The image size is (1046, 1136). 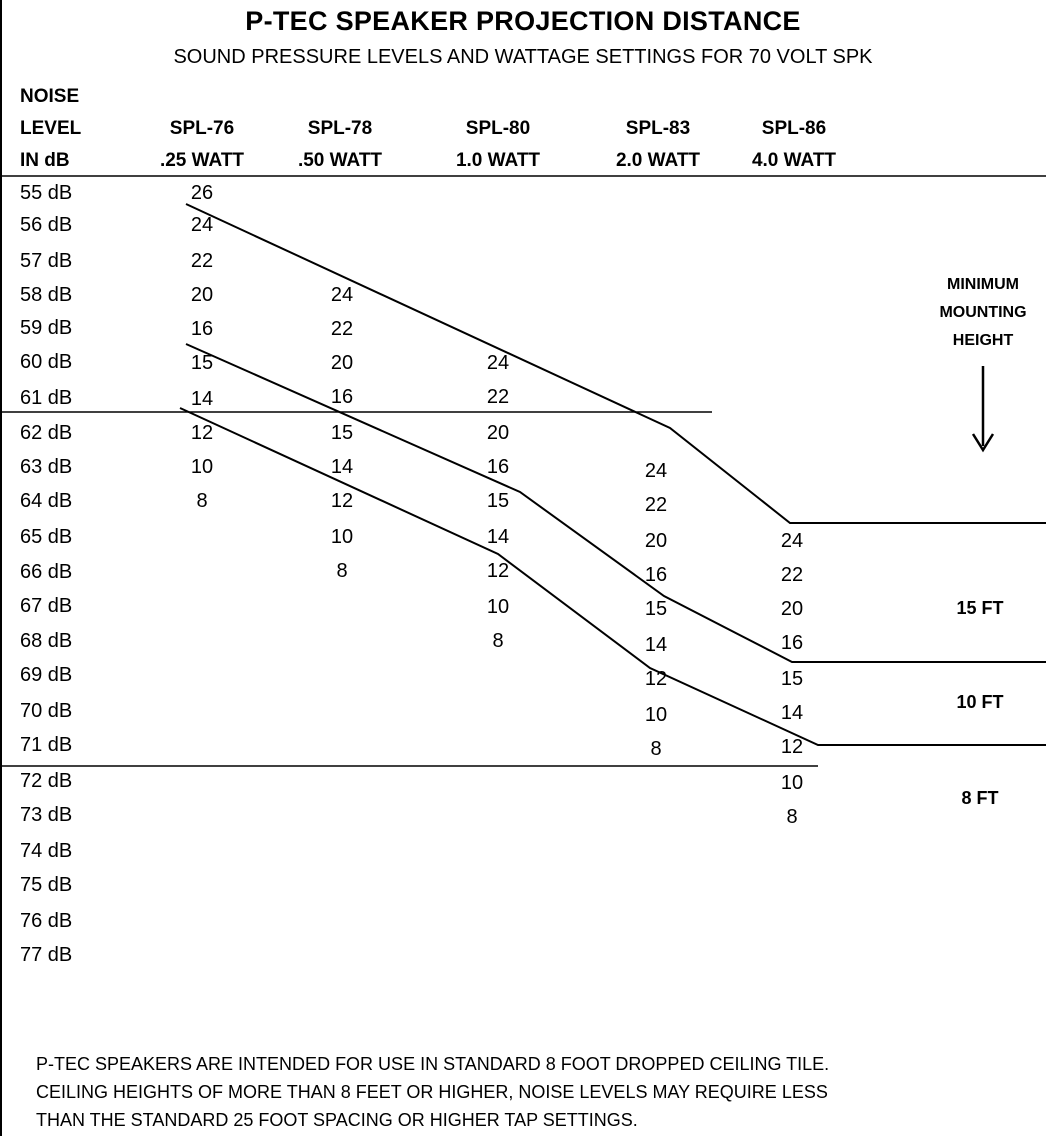 I want to click on noise-level-label: 67 dB, so click(x=46, y=606).